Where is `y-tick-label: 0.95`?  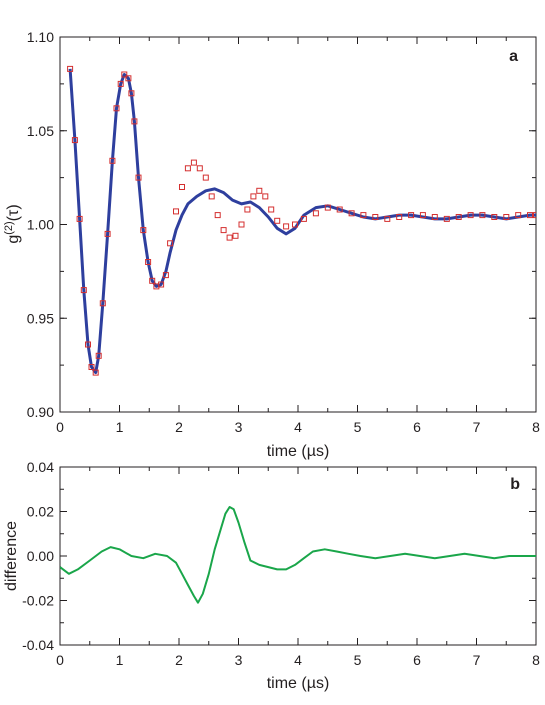 y-tick-label: 0.95 is located at coordinates (40, 318).